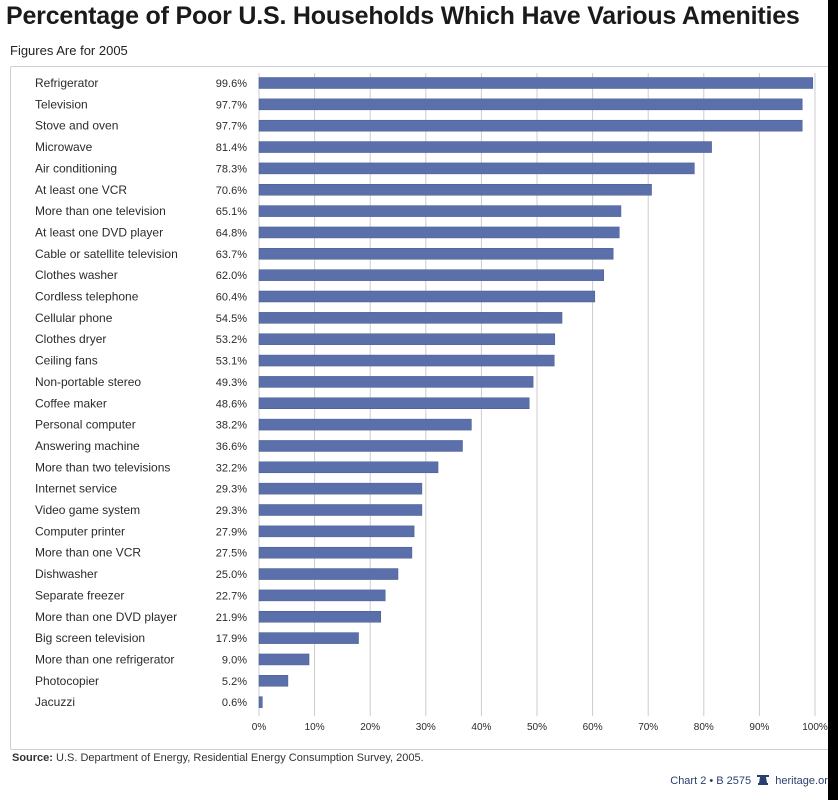  I want to click on chart-subtitle: Figures Are for 2005, so click(69, 50).